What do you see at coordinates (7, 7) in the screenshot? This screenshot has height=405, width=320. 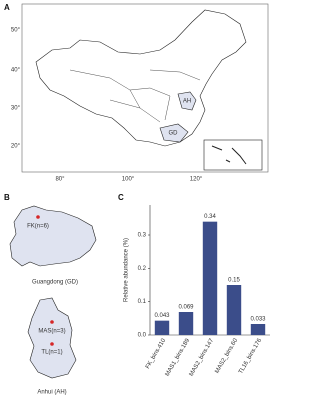 I see `panel-label: A` at bounding box center [7, 7].